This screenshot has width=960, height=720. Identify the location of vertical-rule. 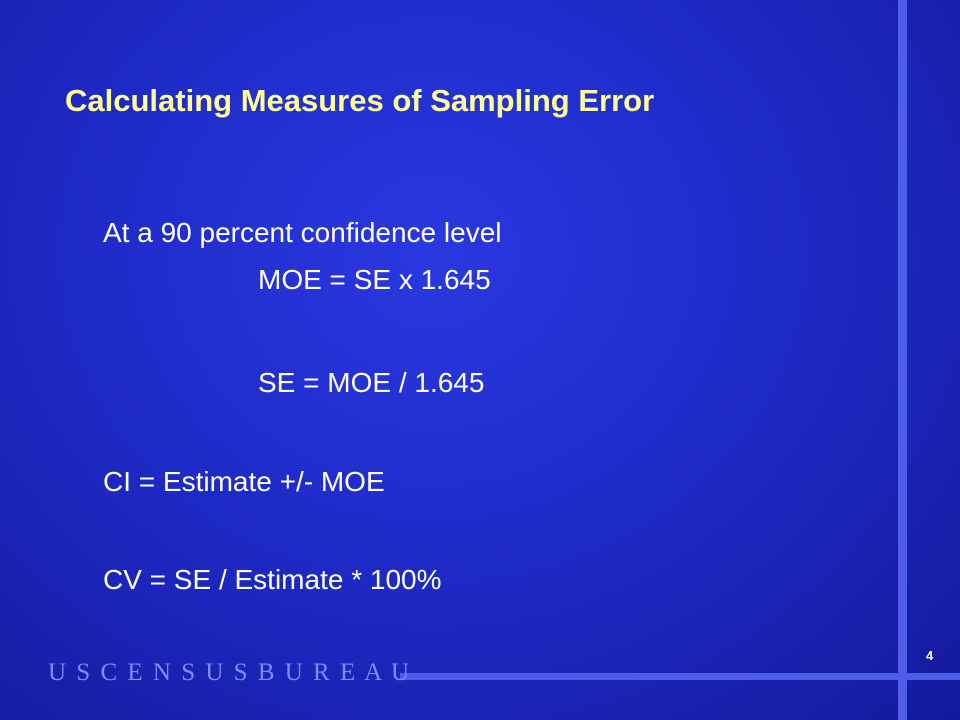
(902, 360).